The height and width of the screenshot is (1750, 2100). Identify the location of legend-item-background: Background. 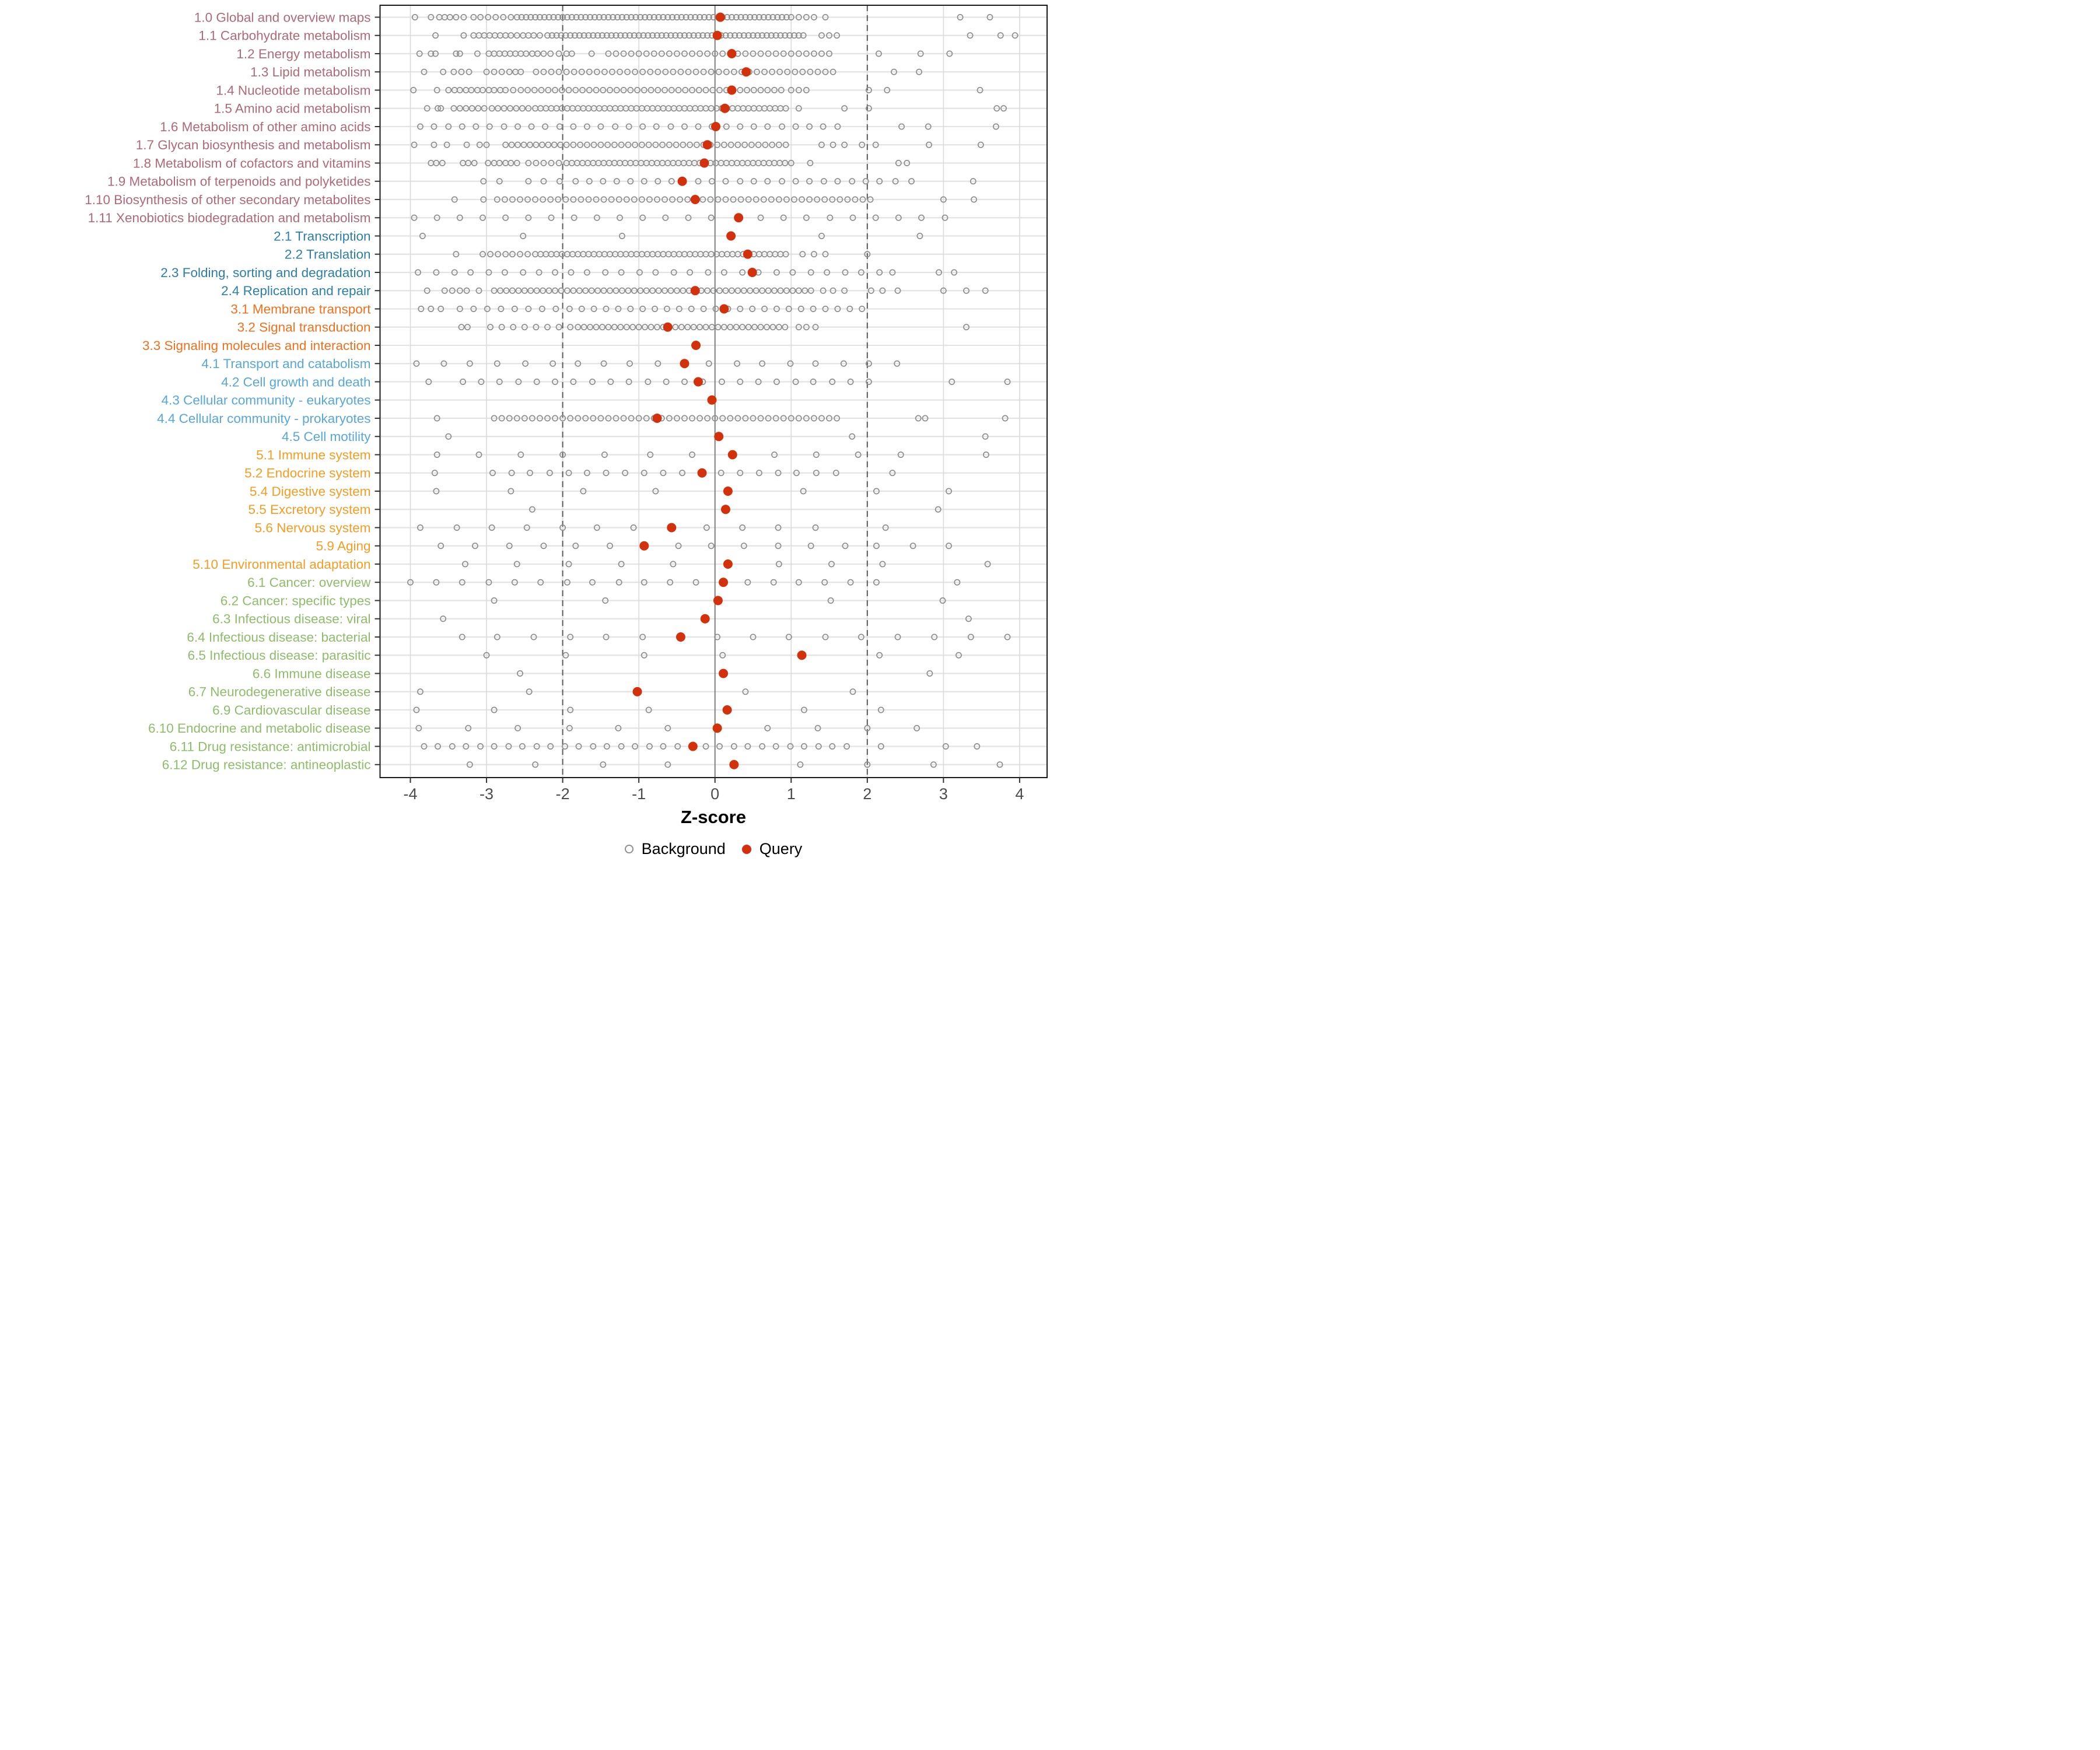
(675, 849).